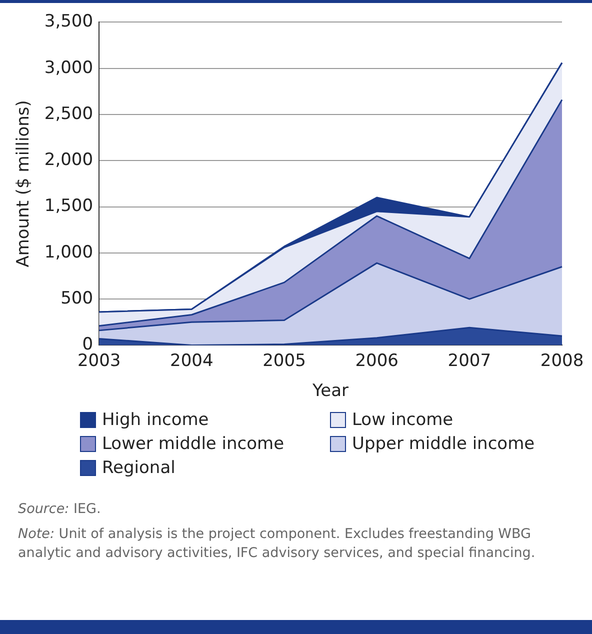 The image size is (592, 634). I want to click on legend-label: Upper middle income, so click(443, 444).